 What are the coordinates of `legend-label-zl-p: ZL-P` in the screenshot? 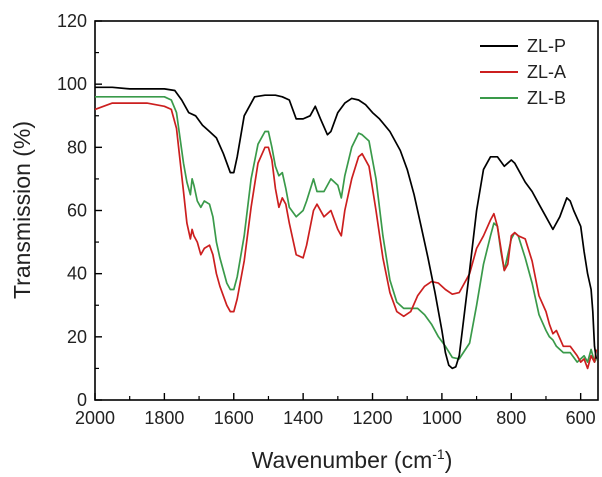 It's located at (546, 46).